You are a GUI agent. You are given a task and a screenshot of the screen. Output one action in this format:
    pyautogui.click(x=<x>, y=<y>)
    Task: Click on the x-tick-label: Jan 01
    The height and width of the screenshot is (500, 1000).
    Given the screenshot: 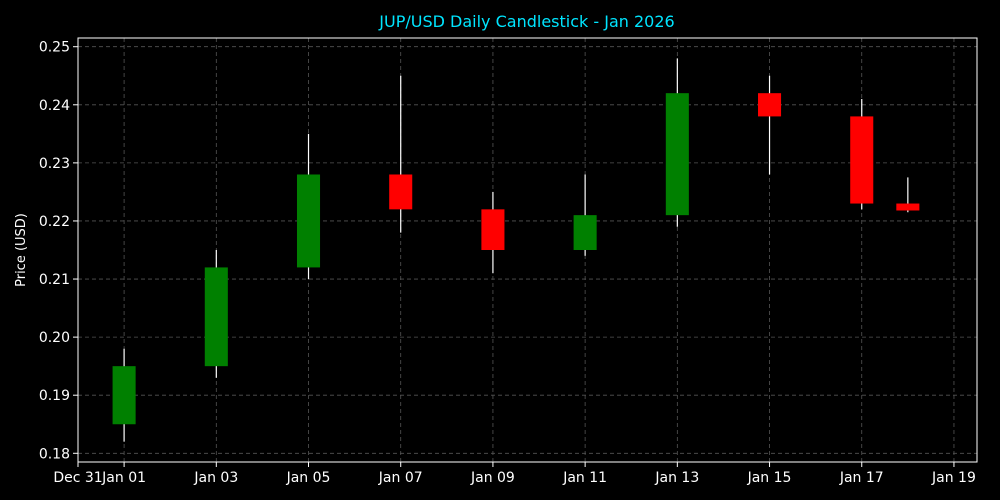 What is the action you would take?
    pyautogui.click(x=123, y=478)
    